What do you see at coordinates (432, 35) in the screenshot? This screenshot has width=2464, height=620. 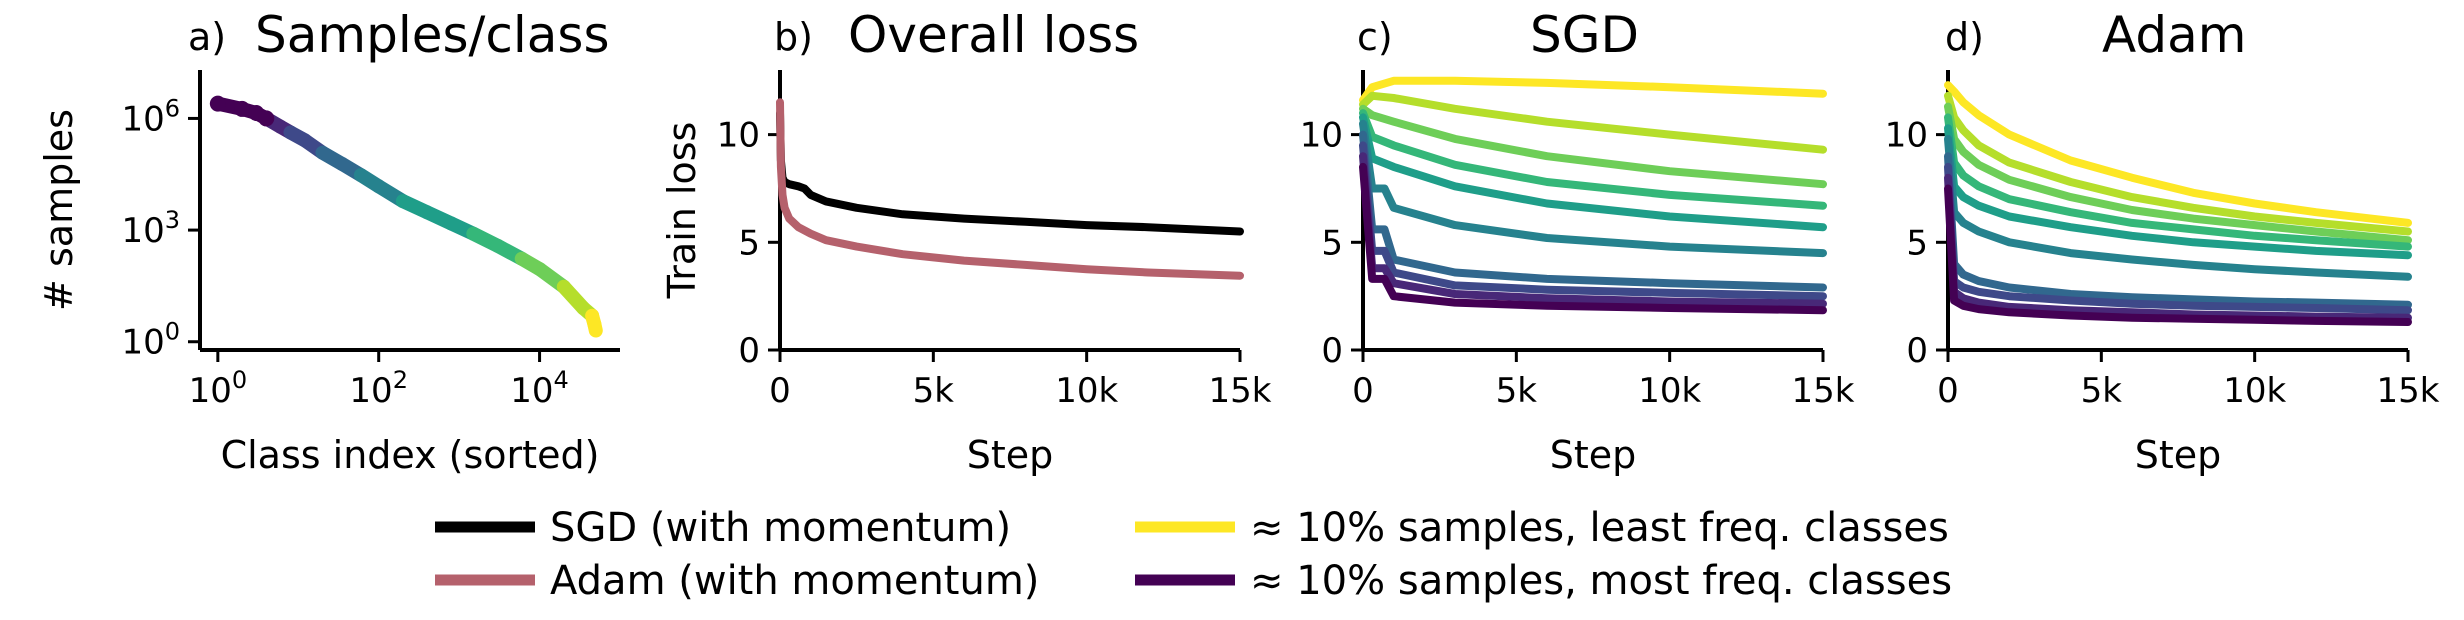 I see `panel-a-title: Samples/class` at bounding box center [432, 35].